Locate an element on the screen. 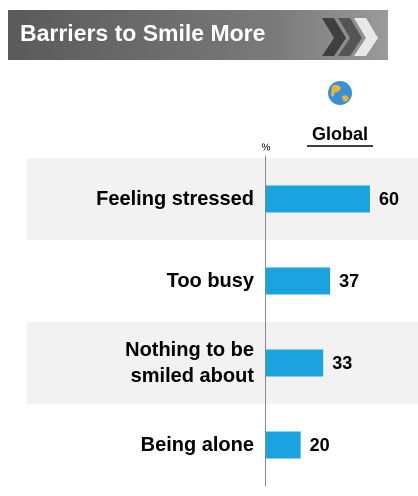 This screenshot has width=418, height=496. value-label: 37 is located at coordinates (349, 281).